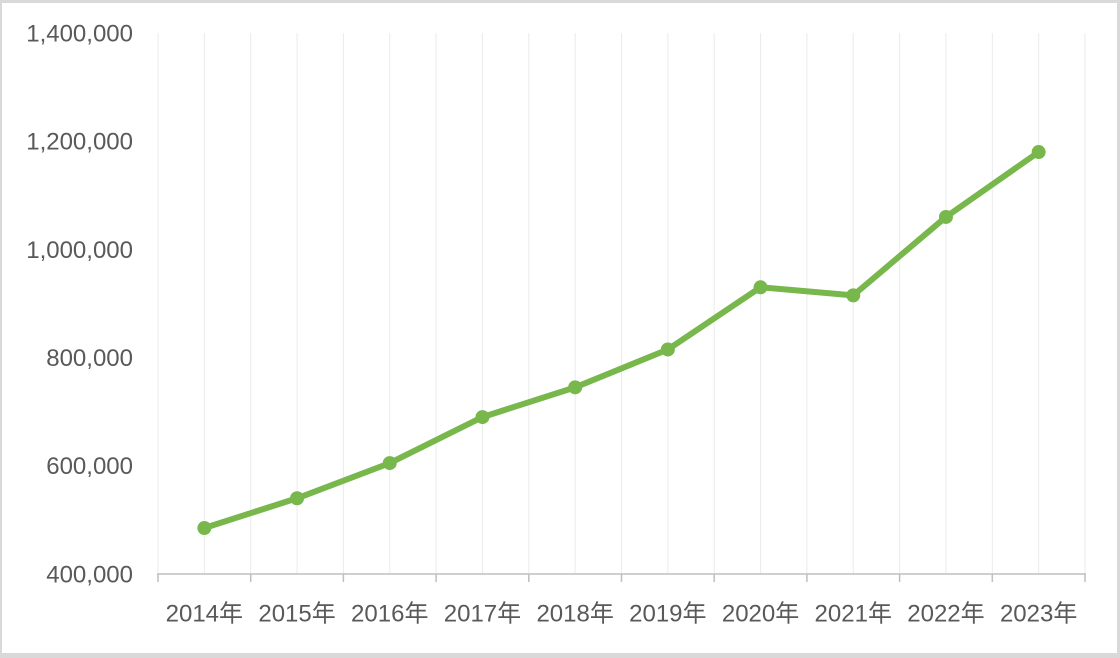  I want to click on x-axis-tick-label: 2021年, so click(853, 613).